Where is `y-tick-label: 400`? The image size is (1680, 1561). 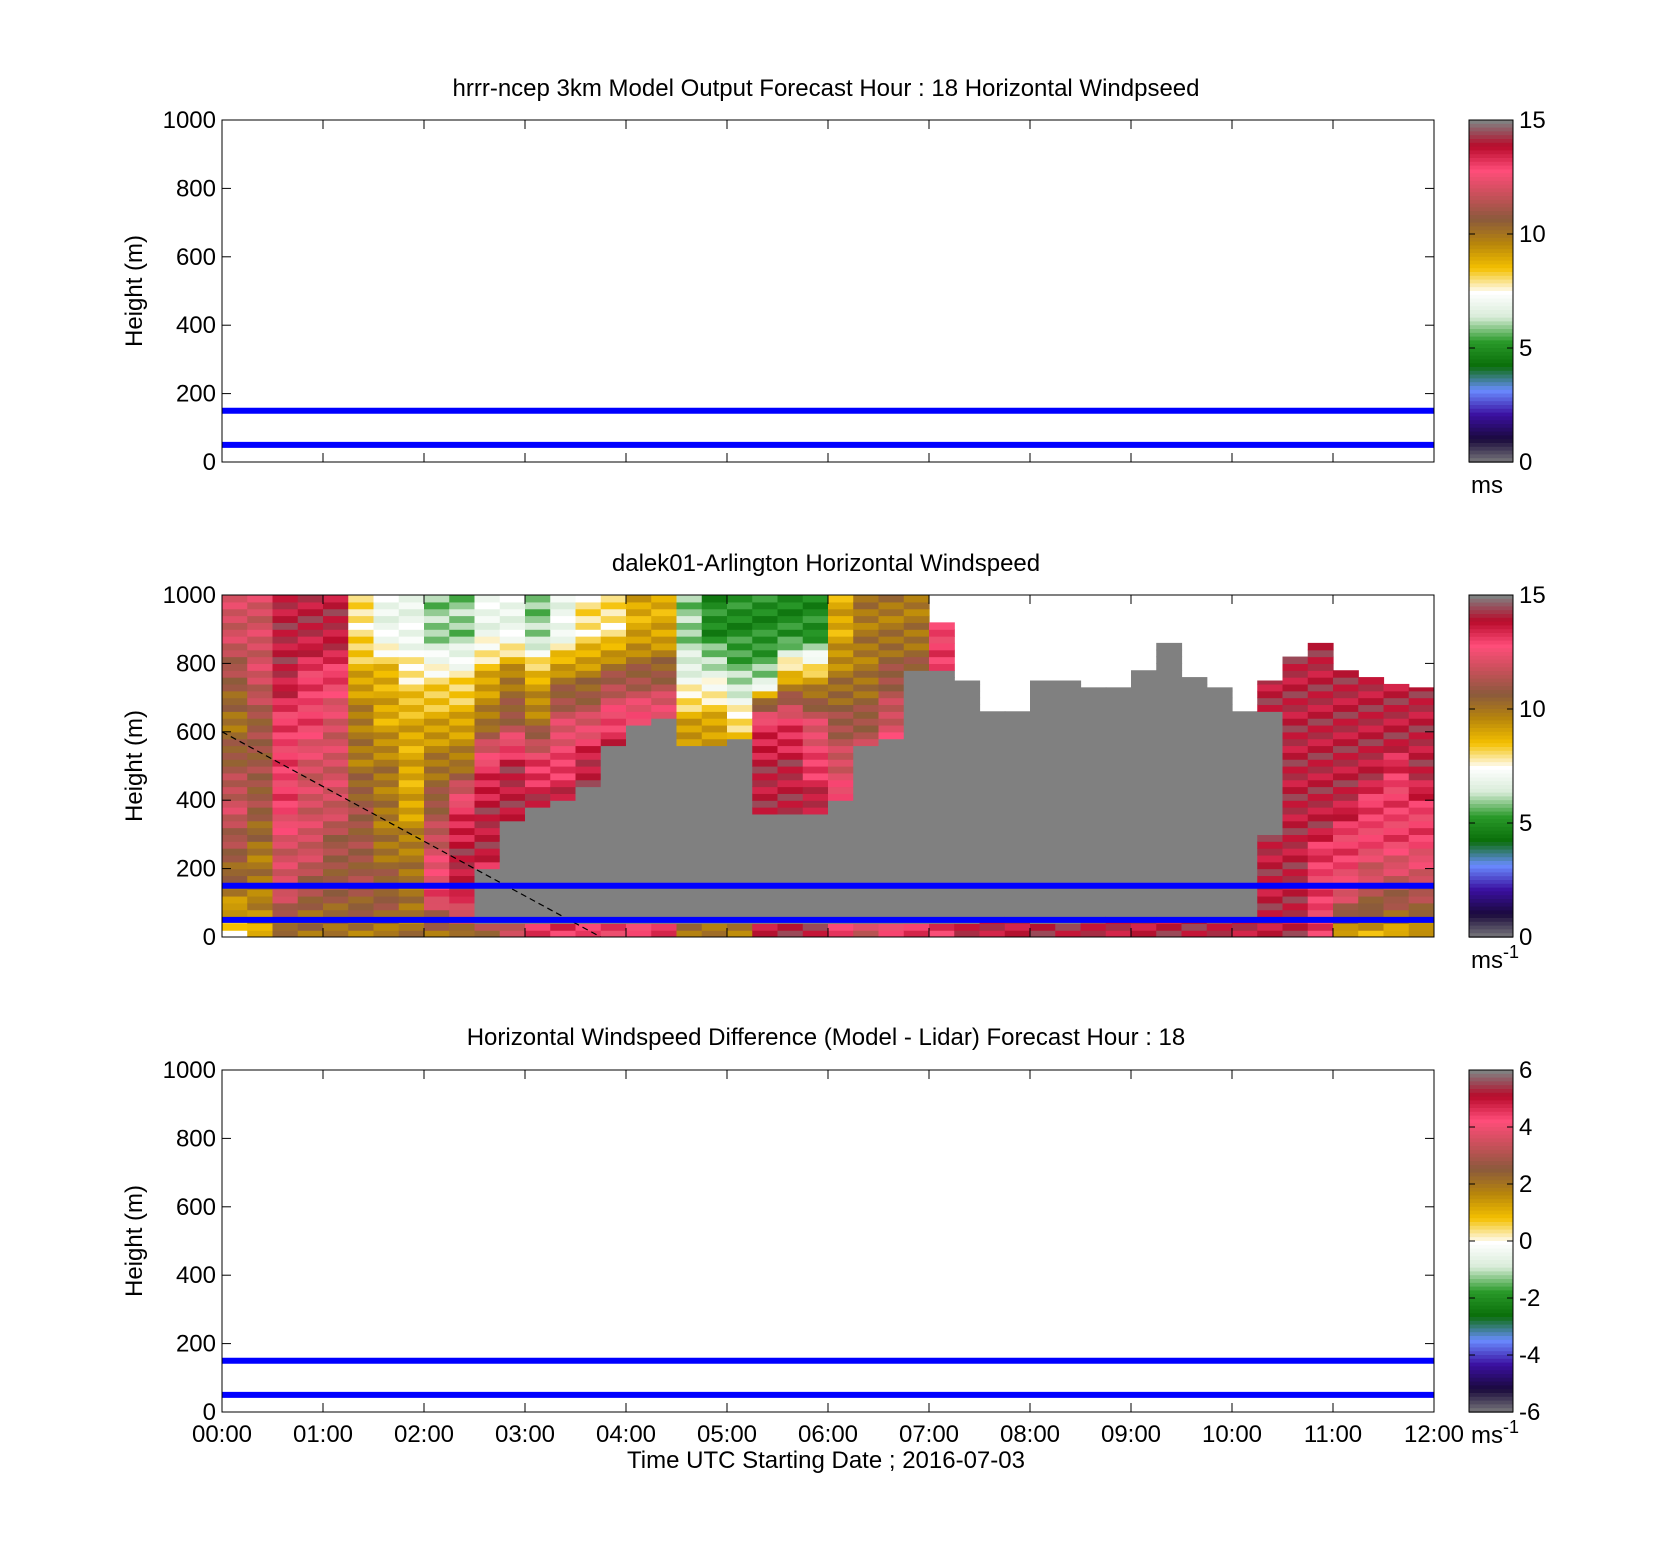 y-tick-label: 400 is located at coordinates (196, 1275).